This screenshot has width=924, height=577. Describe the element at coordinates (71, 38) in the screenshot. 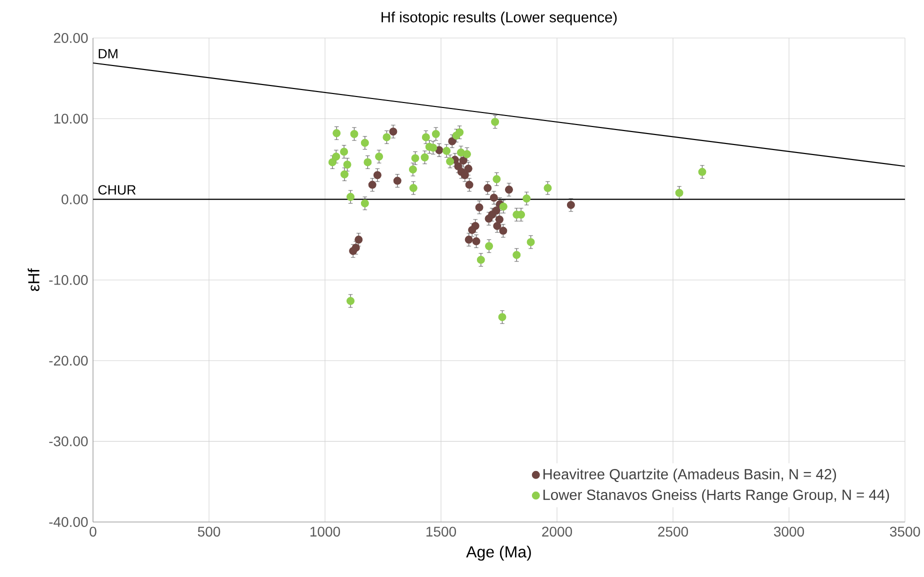

I see `y-tick-label: 20.00` at that location.